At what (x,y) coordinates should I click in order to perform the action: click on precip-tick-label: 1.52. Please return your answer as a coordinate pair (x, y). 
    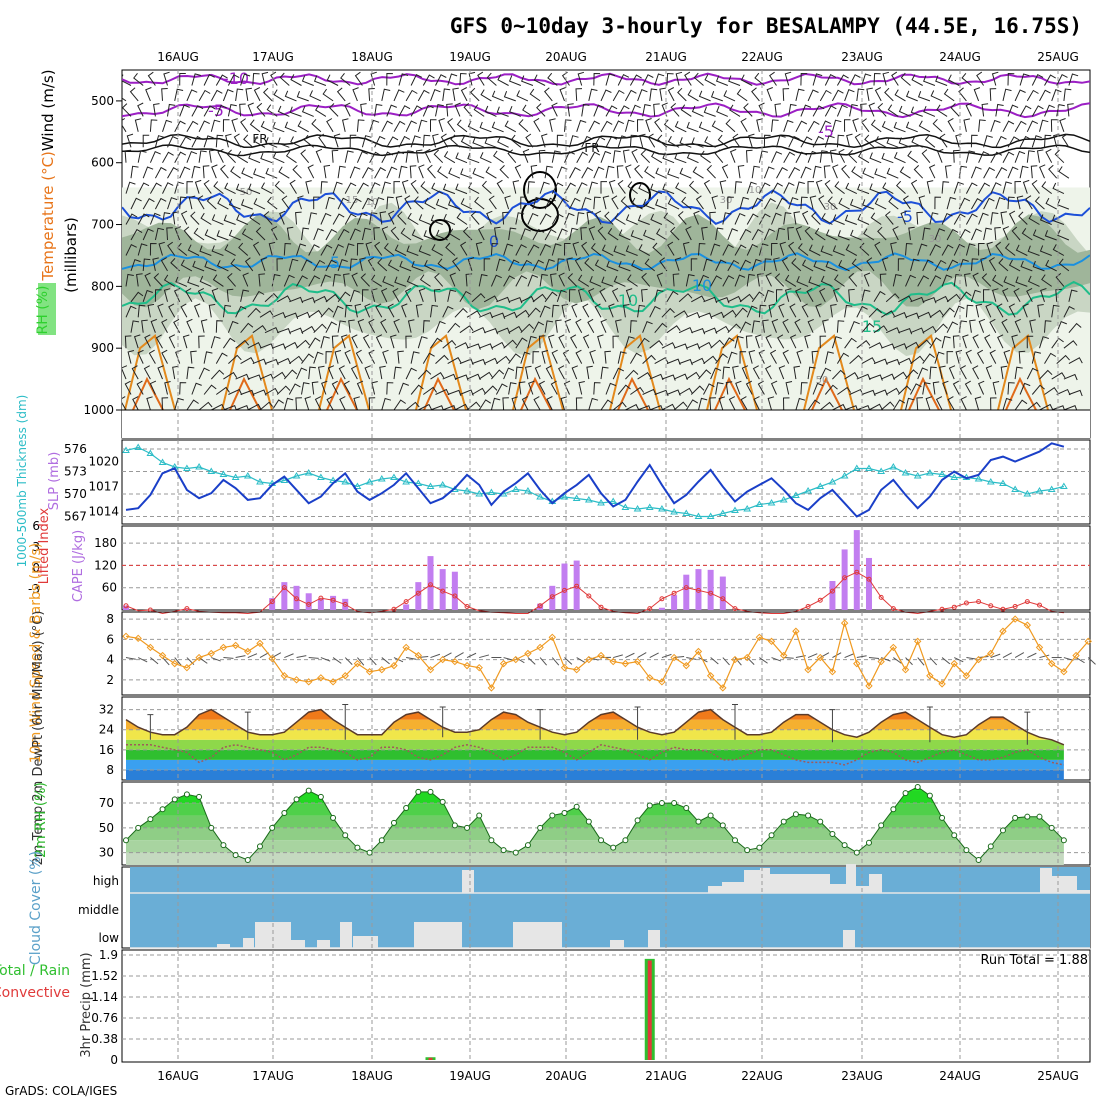
    Looking at the image, I should click on (104, 976).